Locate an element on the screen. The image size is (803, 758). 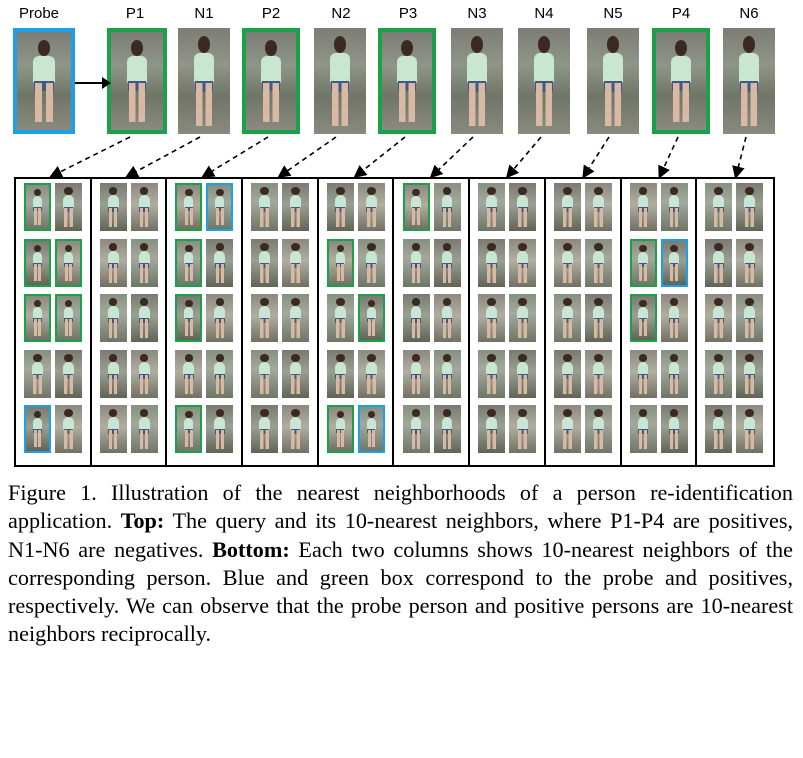
label-n4: N4 is located at coordinates (544, 13).